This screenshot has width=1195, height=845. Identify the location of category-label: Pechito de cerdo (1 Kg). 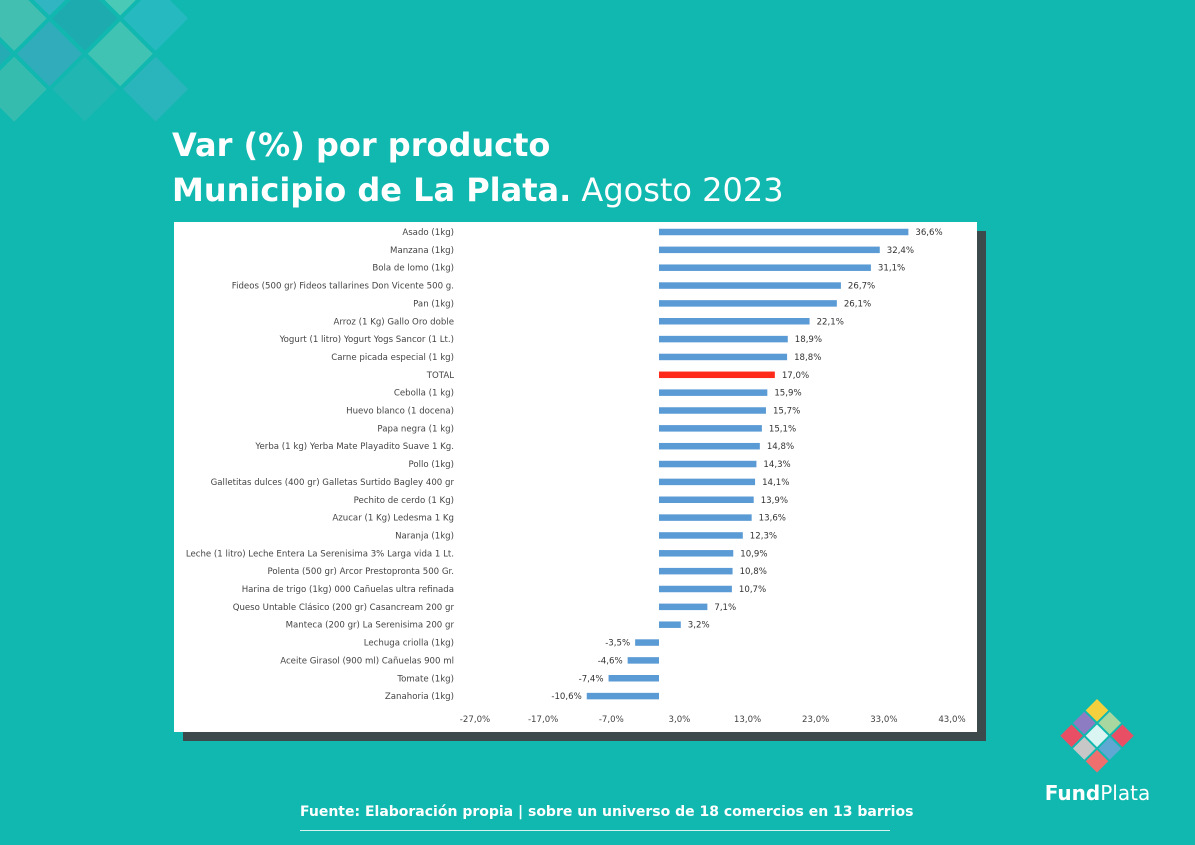
(404, 501).